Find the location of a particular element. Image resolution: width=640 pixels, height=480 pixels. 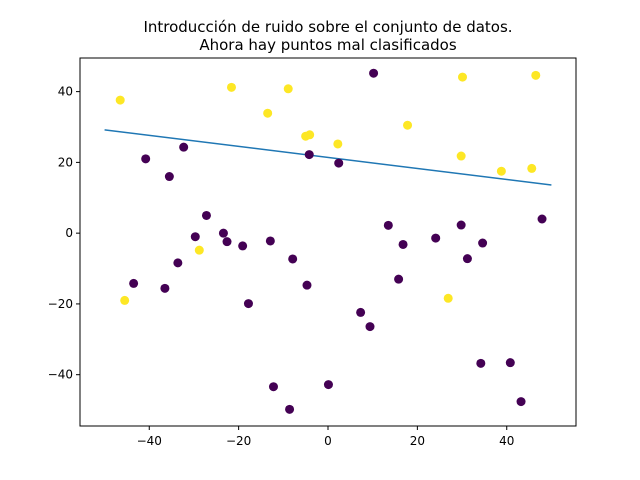

x-tick-label: 0 is located at coordinates (328, 441).